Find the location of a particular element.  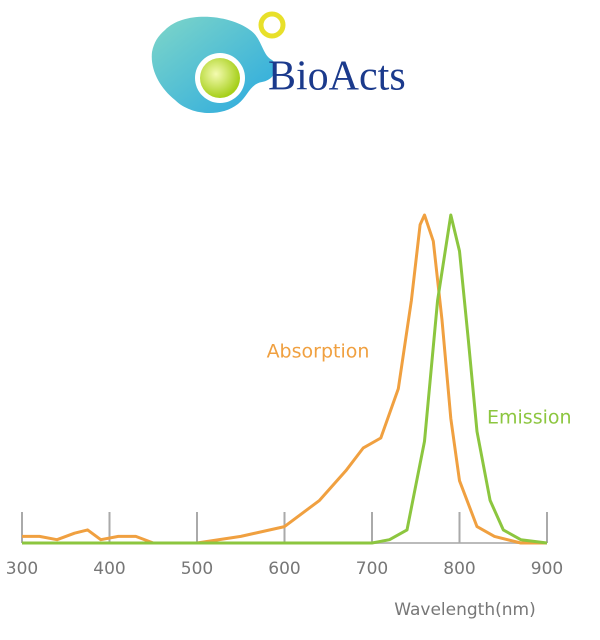

series-label: Emission is located at coordinates (529, 418).